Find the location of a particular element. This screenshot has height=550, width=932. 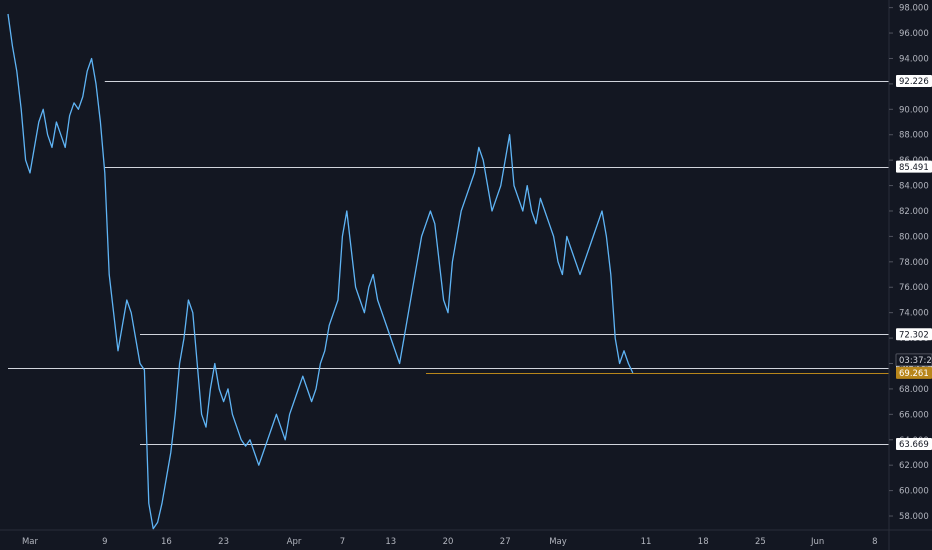

price-tick-label: 58.000 is located at coordinates (914, 517).